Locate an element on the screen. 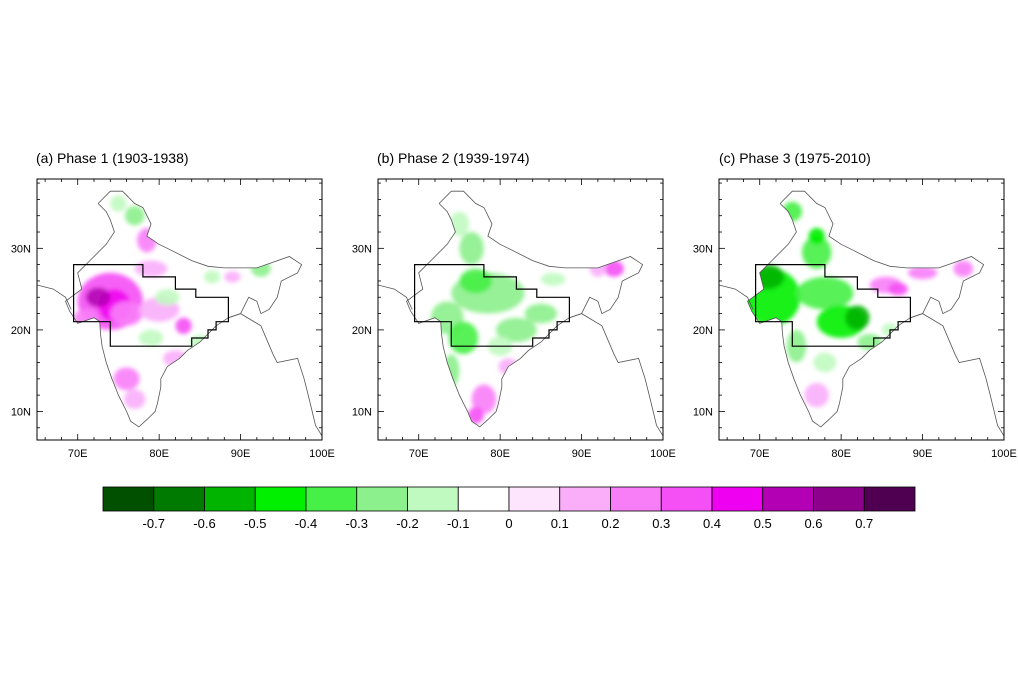 The width and height of the screenshot is (1018, 679). colorbar-label: -0.3 is located at coordinates (357, 523).